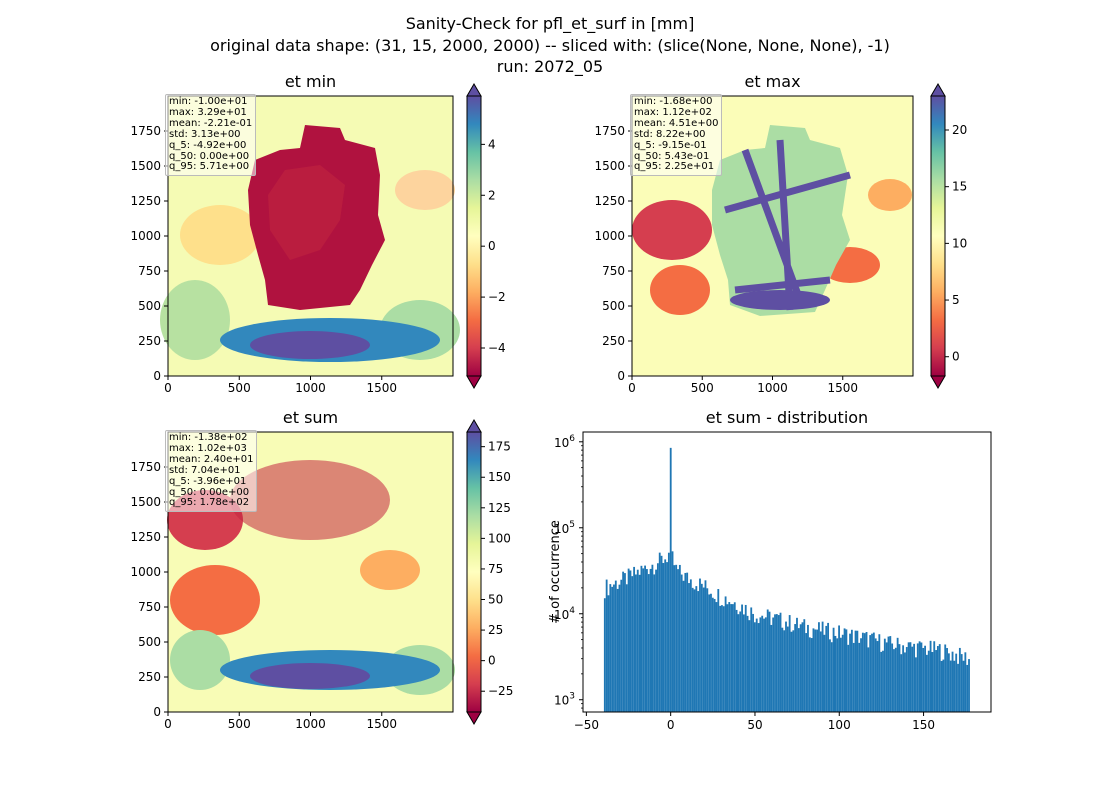 Image resolution: width=1100 pixels, height=800 pixels. Describe the element at coordinates (621, 376) in the screenshot. I see `y-tick-label: 0` at that location.